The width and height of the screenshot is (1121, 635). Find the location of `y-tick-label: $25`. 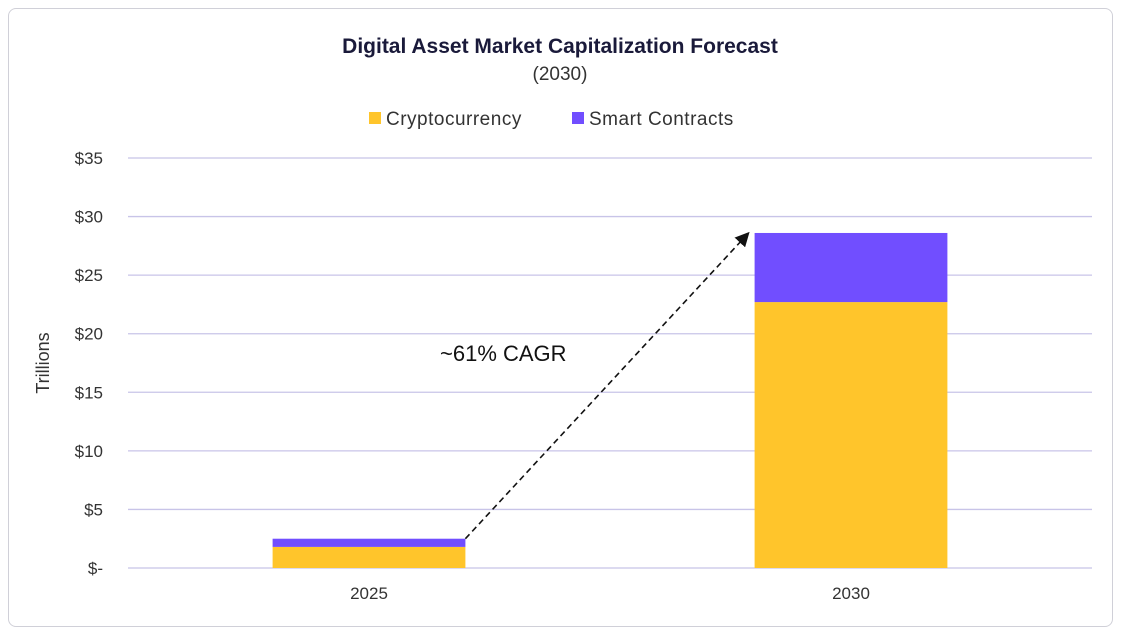

y-tick-label: $25 is located at coordinates (89, 275).